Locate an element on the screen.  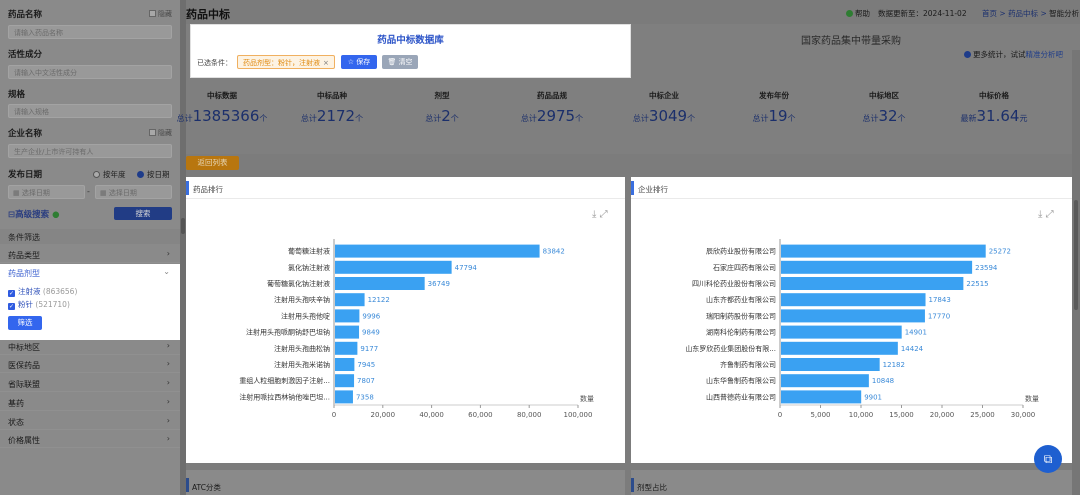
spec-input: 请输入规格 is located at coordinates (90, 111).